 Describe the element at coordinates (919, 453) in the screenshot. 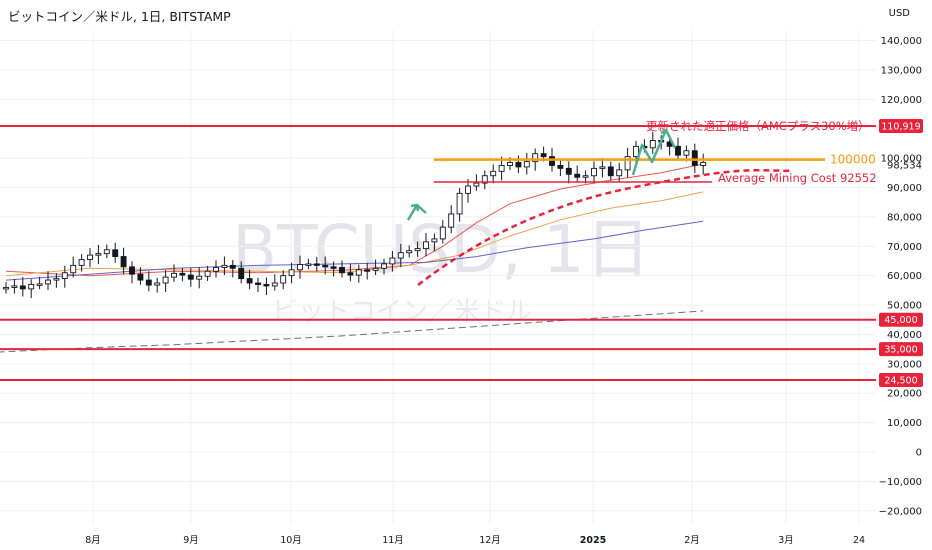

I see `y-tick-label: 0` at that location.